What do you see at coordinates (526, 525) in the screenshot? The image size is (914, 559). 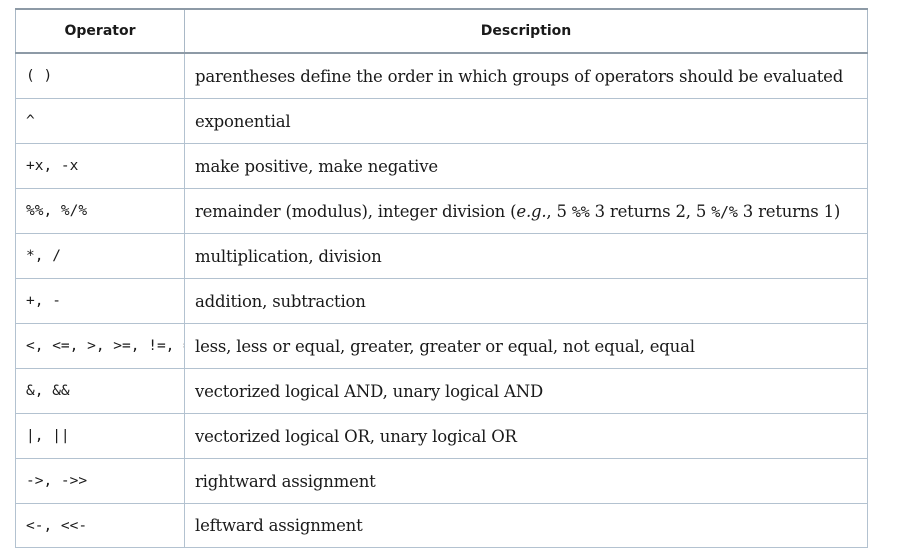 I see `description-cell: leftward assignment` at bounding box center [526, 525].